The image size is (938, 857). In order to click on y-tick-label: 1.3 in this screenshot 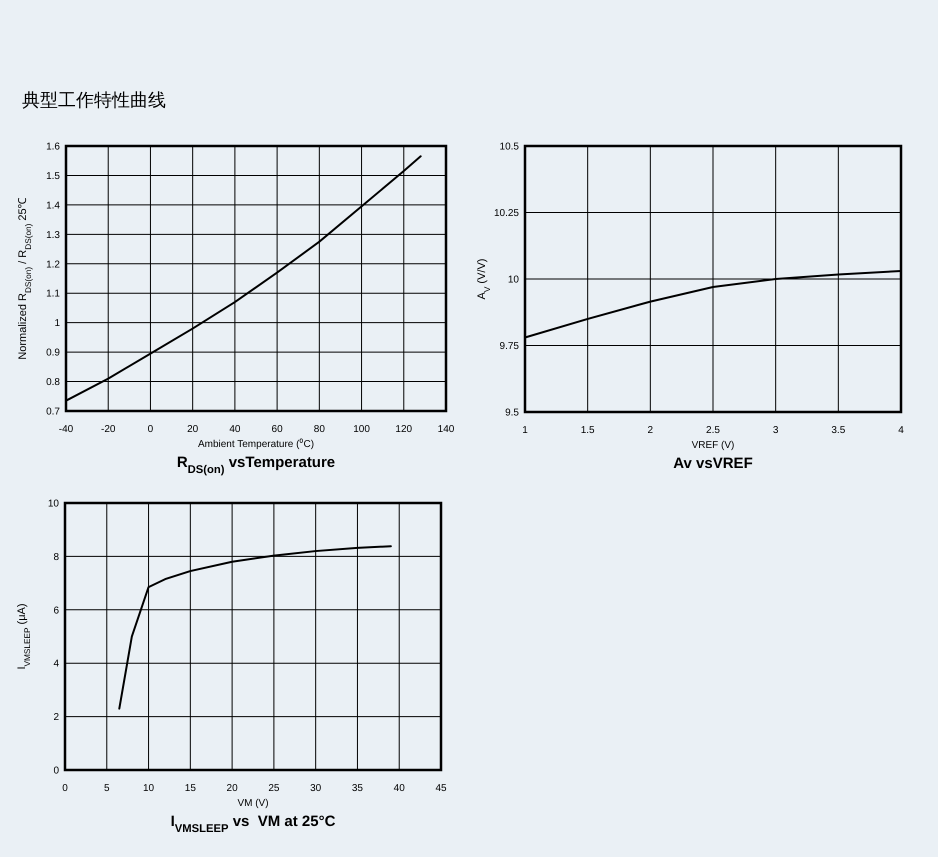, I will do `click(53, 235)`.